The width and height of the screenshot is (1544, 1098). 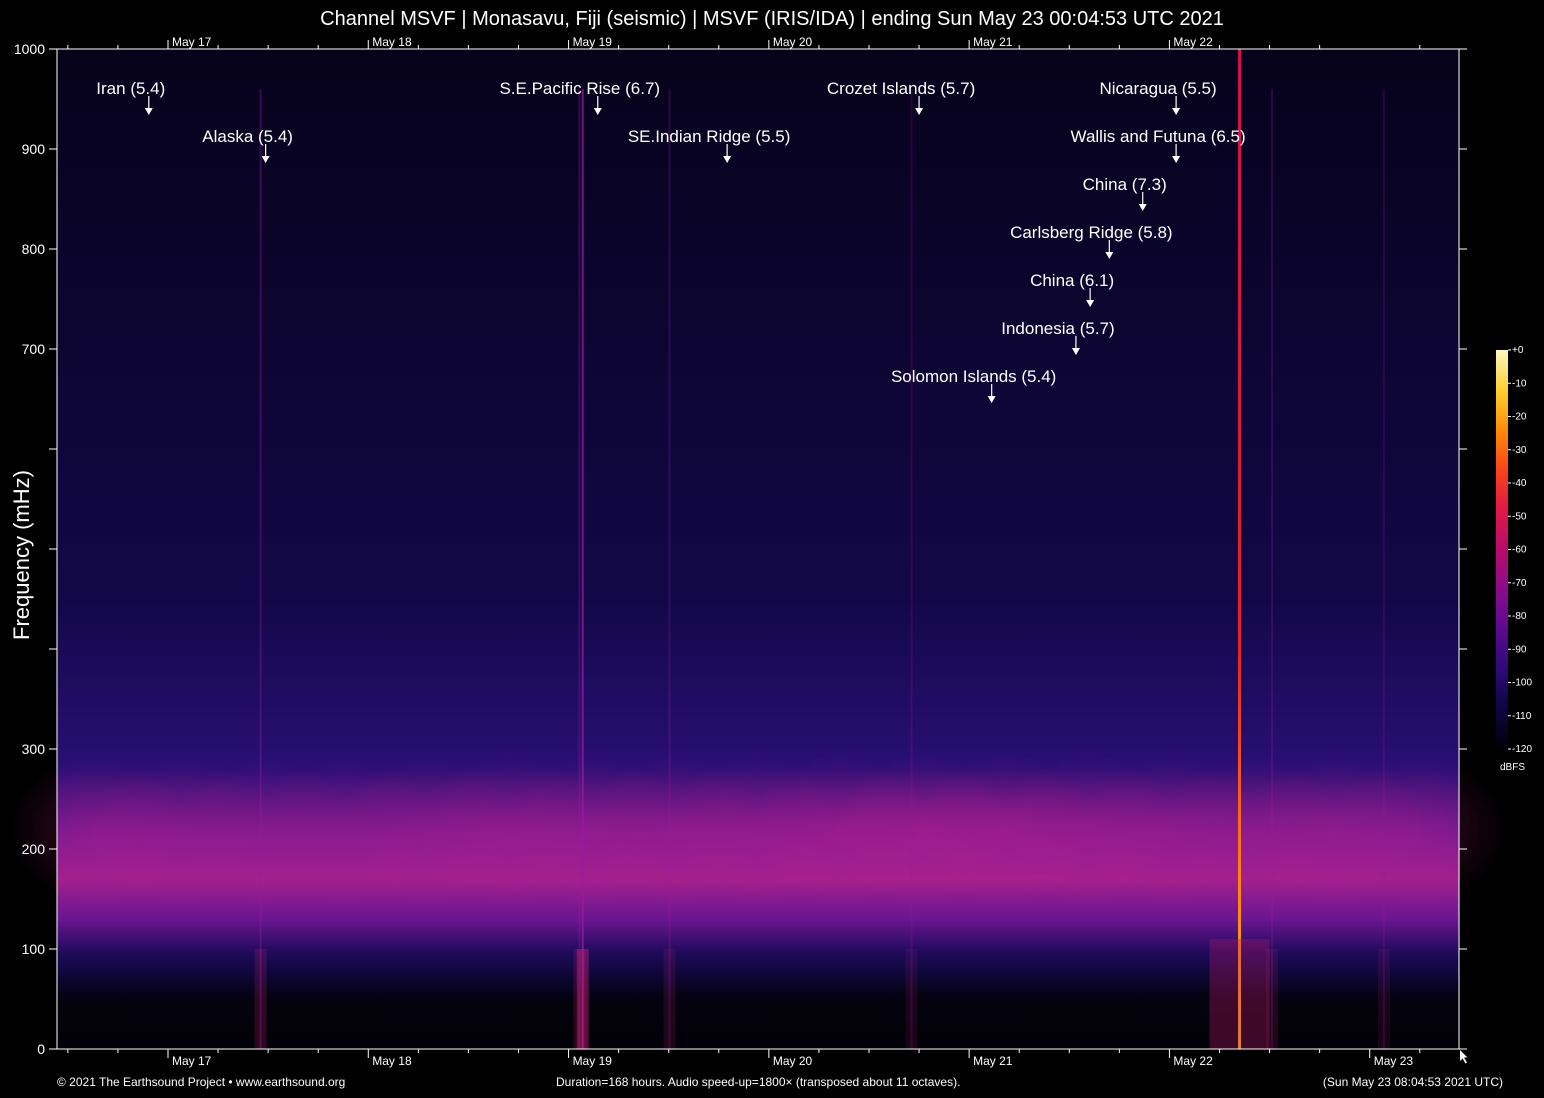 What do you see at coordinates (973, 376) in the screenshot?
I see `event-label: Solomon Islands (5.4)` at bounding box center [973, 376].